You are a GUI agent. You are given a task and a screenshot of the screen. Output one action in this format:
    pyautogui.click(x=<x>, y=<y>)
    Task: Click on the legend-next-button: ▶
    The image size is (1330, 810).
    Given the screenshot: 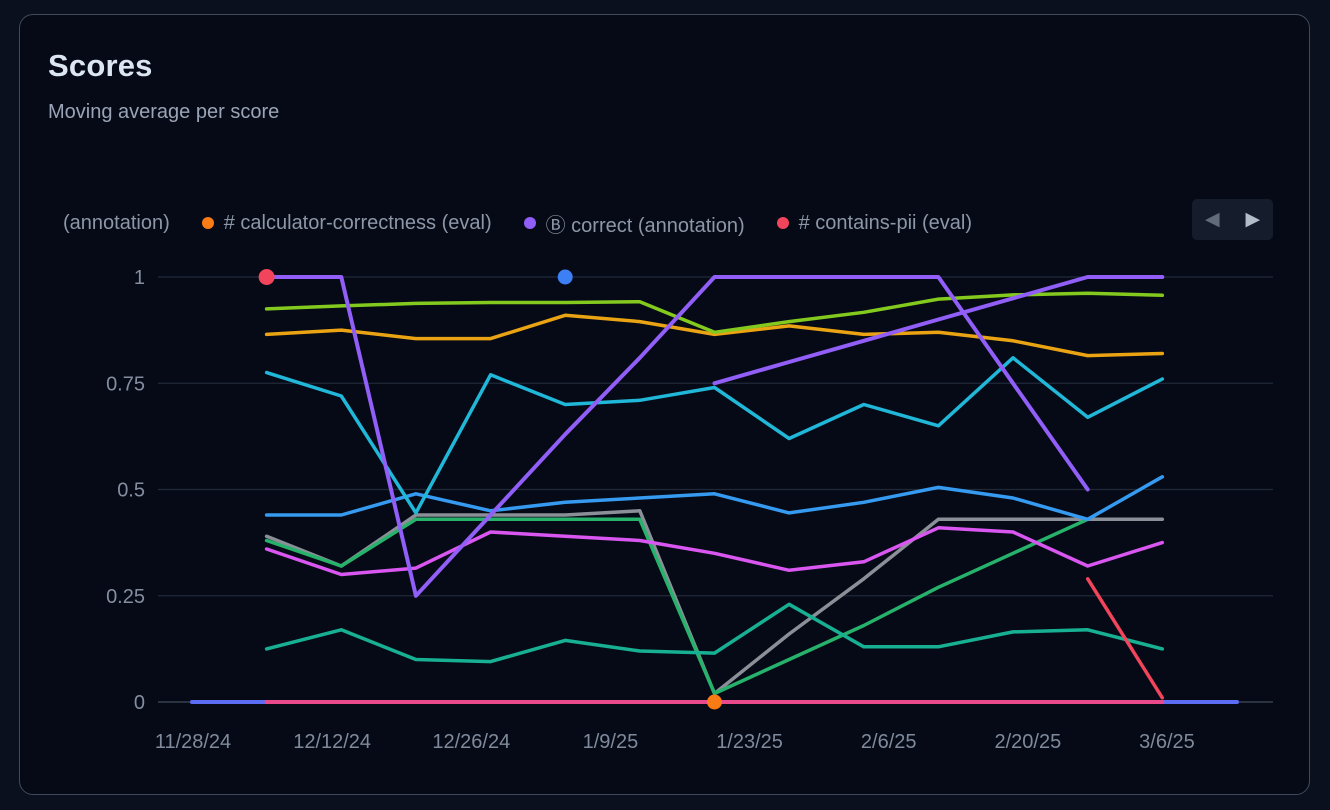 What is the action you would take?
    pyautogui.click(x=1253, y=220)
    